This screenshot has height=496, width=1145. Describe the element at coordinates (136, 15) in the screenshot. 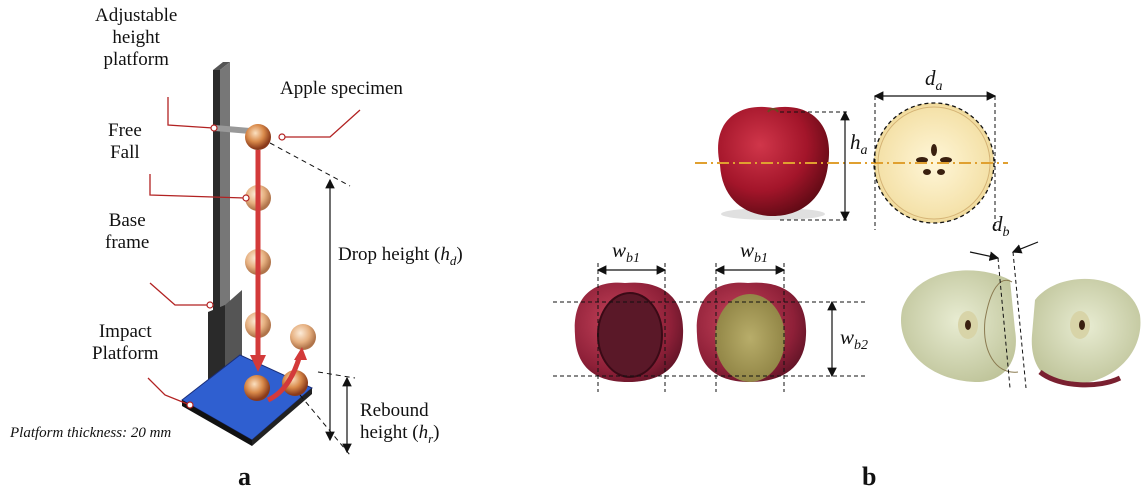

I see `adjustable-platform-line1: Adjustable` at that location.